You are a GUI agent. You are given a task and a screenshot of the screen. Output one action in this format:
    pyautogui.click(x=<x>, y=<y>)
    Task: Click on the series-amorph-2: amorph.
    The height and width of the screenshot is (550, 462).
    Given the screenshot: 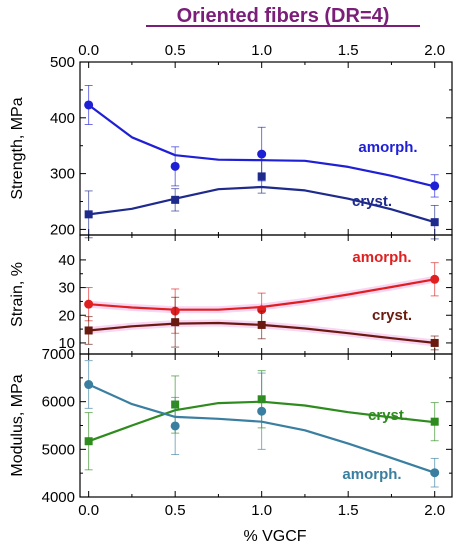 What is the action you would take?
    pyautogui.click(x=262, y=291)
    